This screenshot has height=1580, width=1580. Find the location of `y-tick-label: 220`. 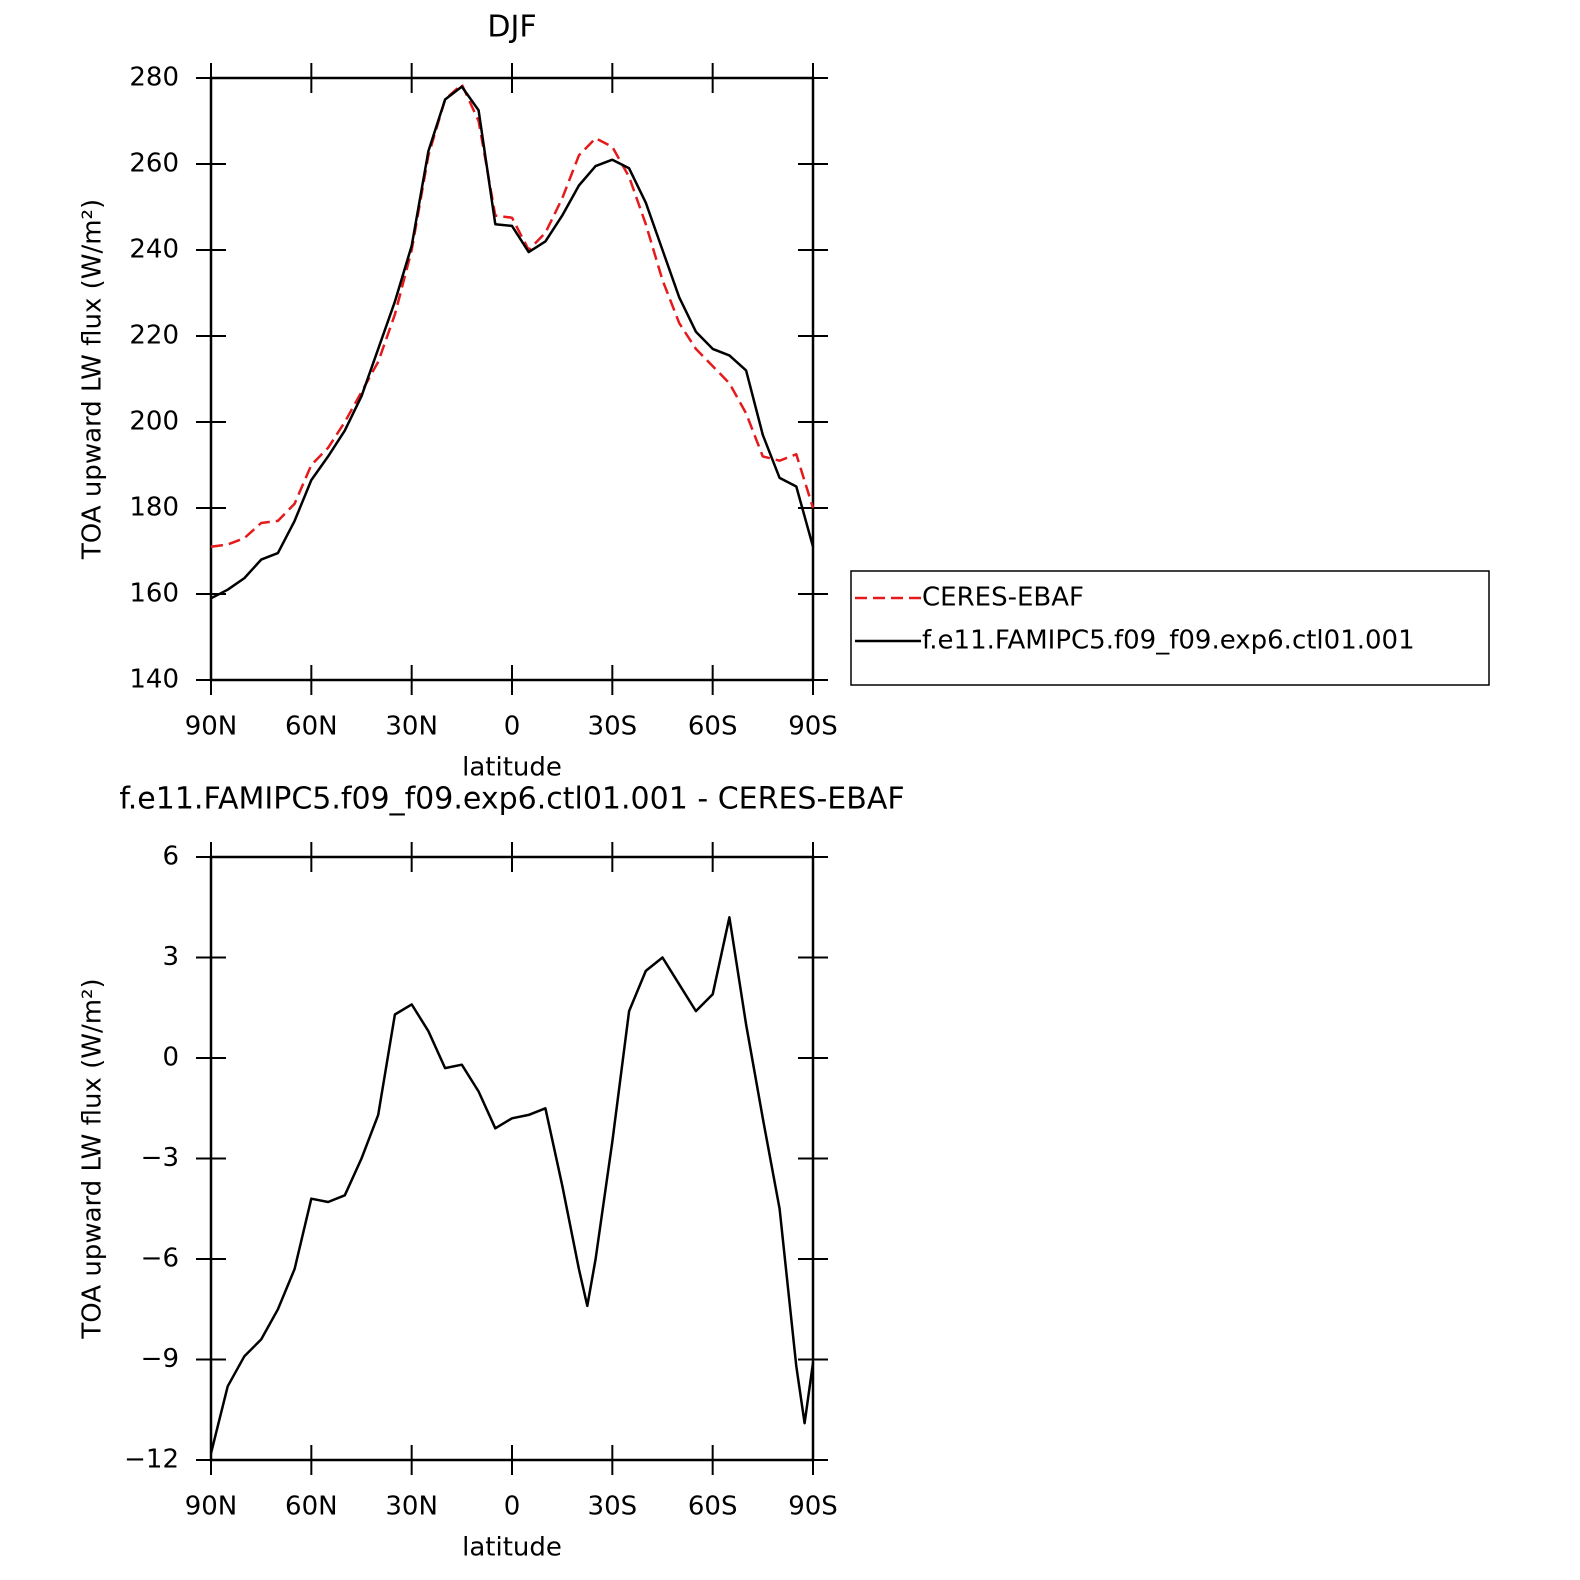

y-tick-label: 220 is located at coordinates (154, 336).